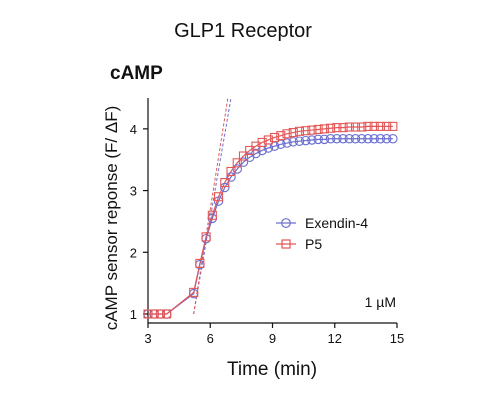  What do you see at coordinates (380, 302) in the screenshot?
I see `concentration-annotation: 1 µM` at bounding box center [380, 302].